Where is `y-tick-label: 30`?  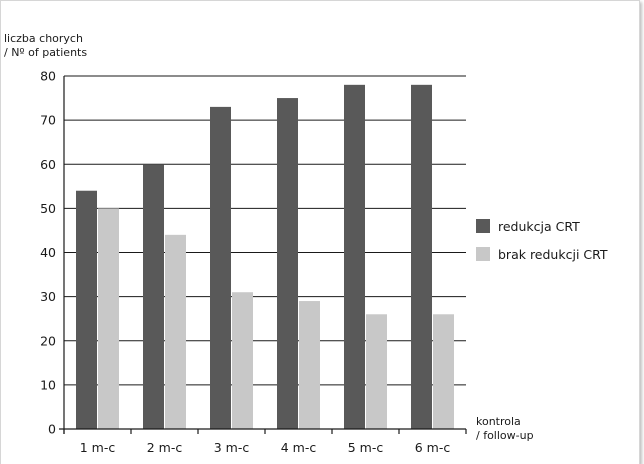
y-tick-label: 30 is located at coordinates (48, 296).